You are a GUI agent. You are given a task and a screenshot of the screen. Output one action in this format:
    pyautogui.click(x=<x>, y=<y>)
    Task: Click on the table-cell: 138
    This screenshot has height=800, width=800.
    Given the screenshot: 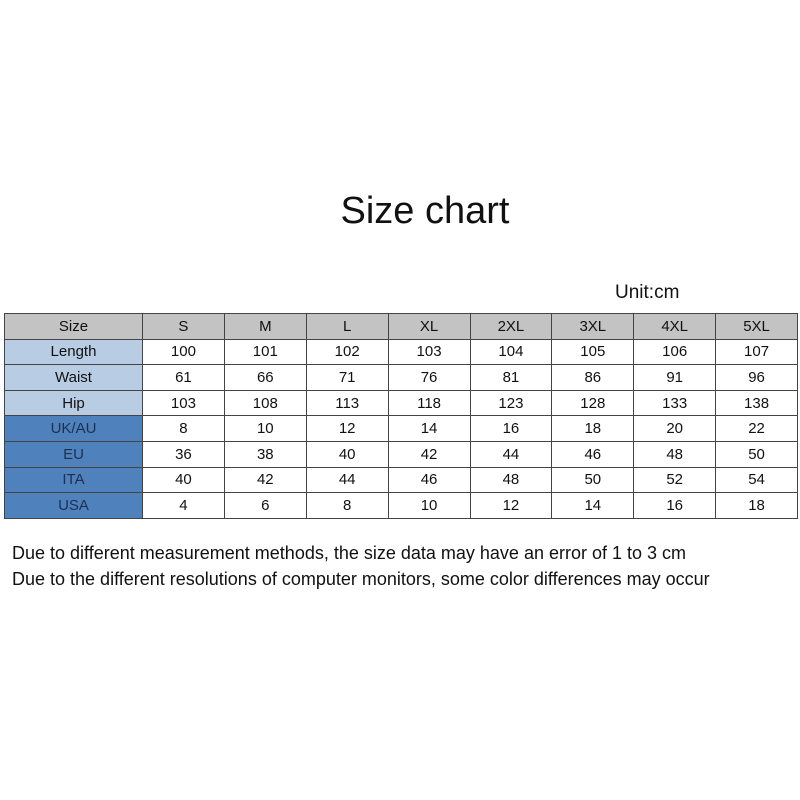 What is the action you would take?
    pyautogui.click(x=756, y=403)
    